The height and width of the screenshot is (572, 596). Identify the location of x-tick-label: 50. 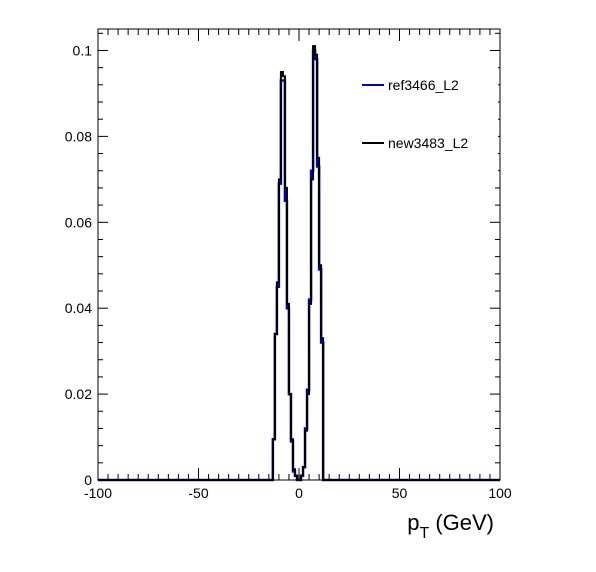
(400, 493).